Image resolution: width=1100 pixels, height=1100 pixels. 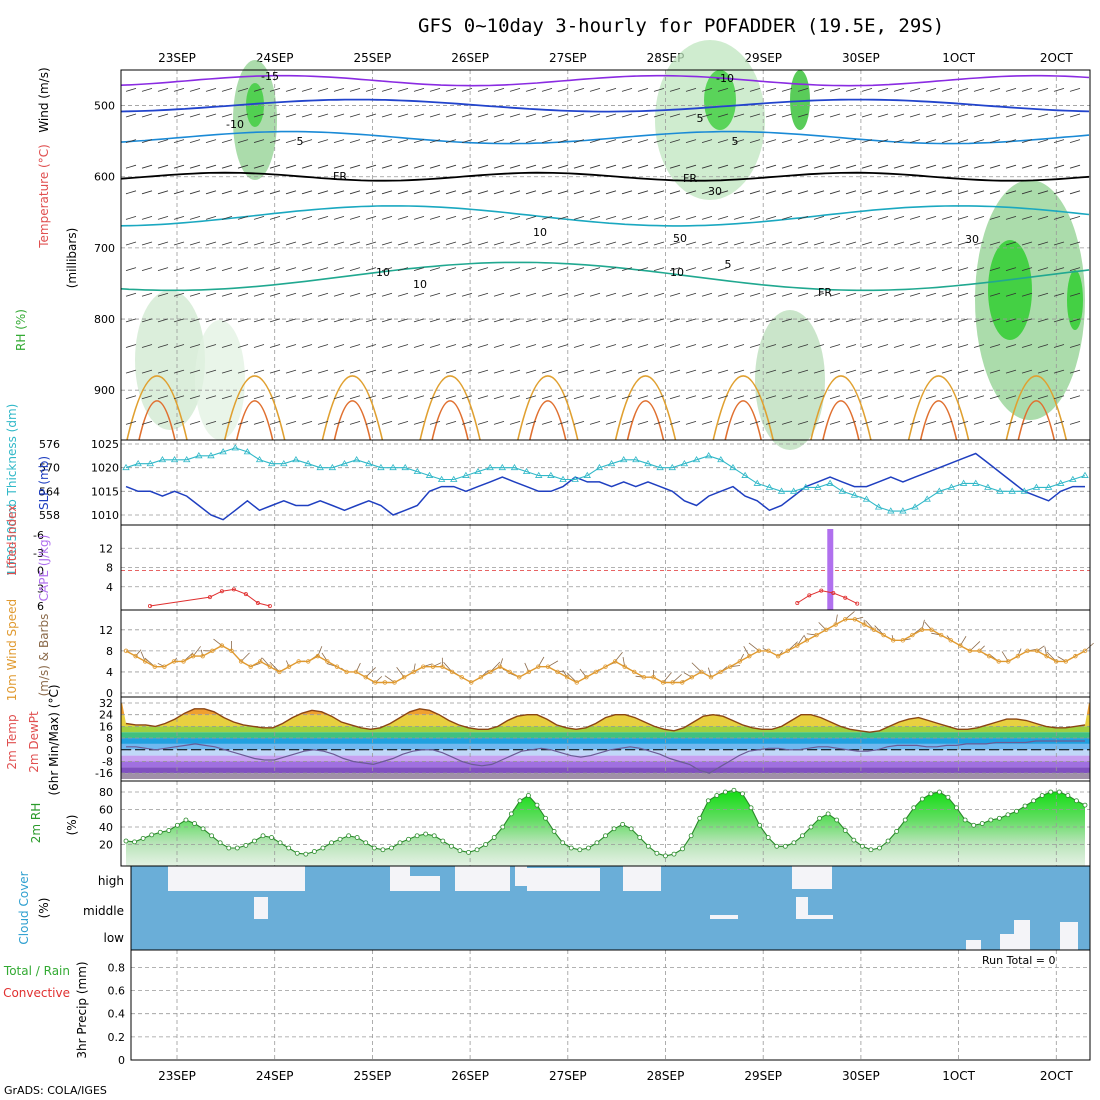 I want to click on date-label-bottom: 23SEP, so click(x=177, y=1076).